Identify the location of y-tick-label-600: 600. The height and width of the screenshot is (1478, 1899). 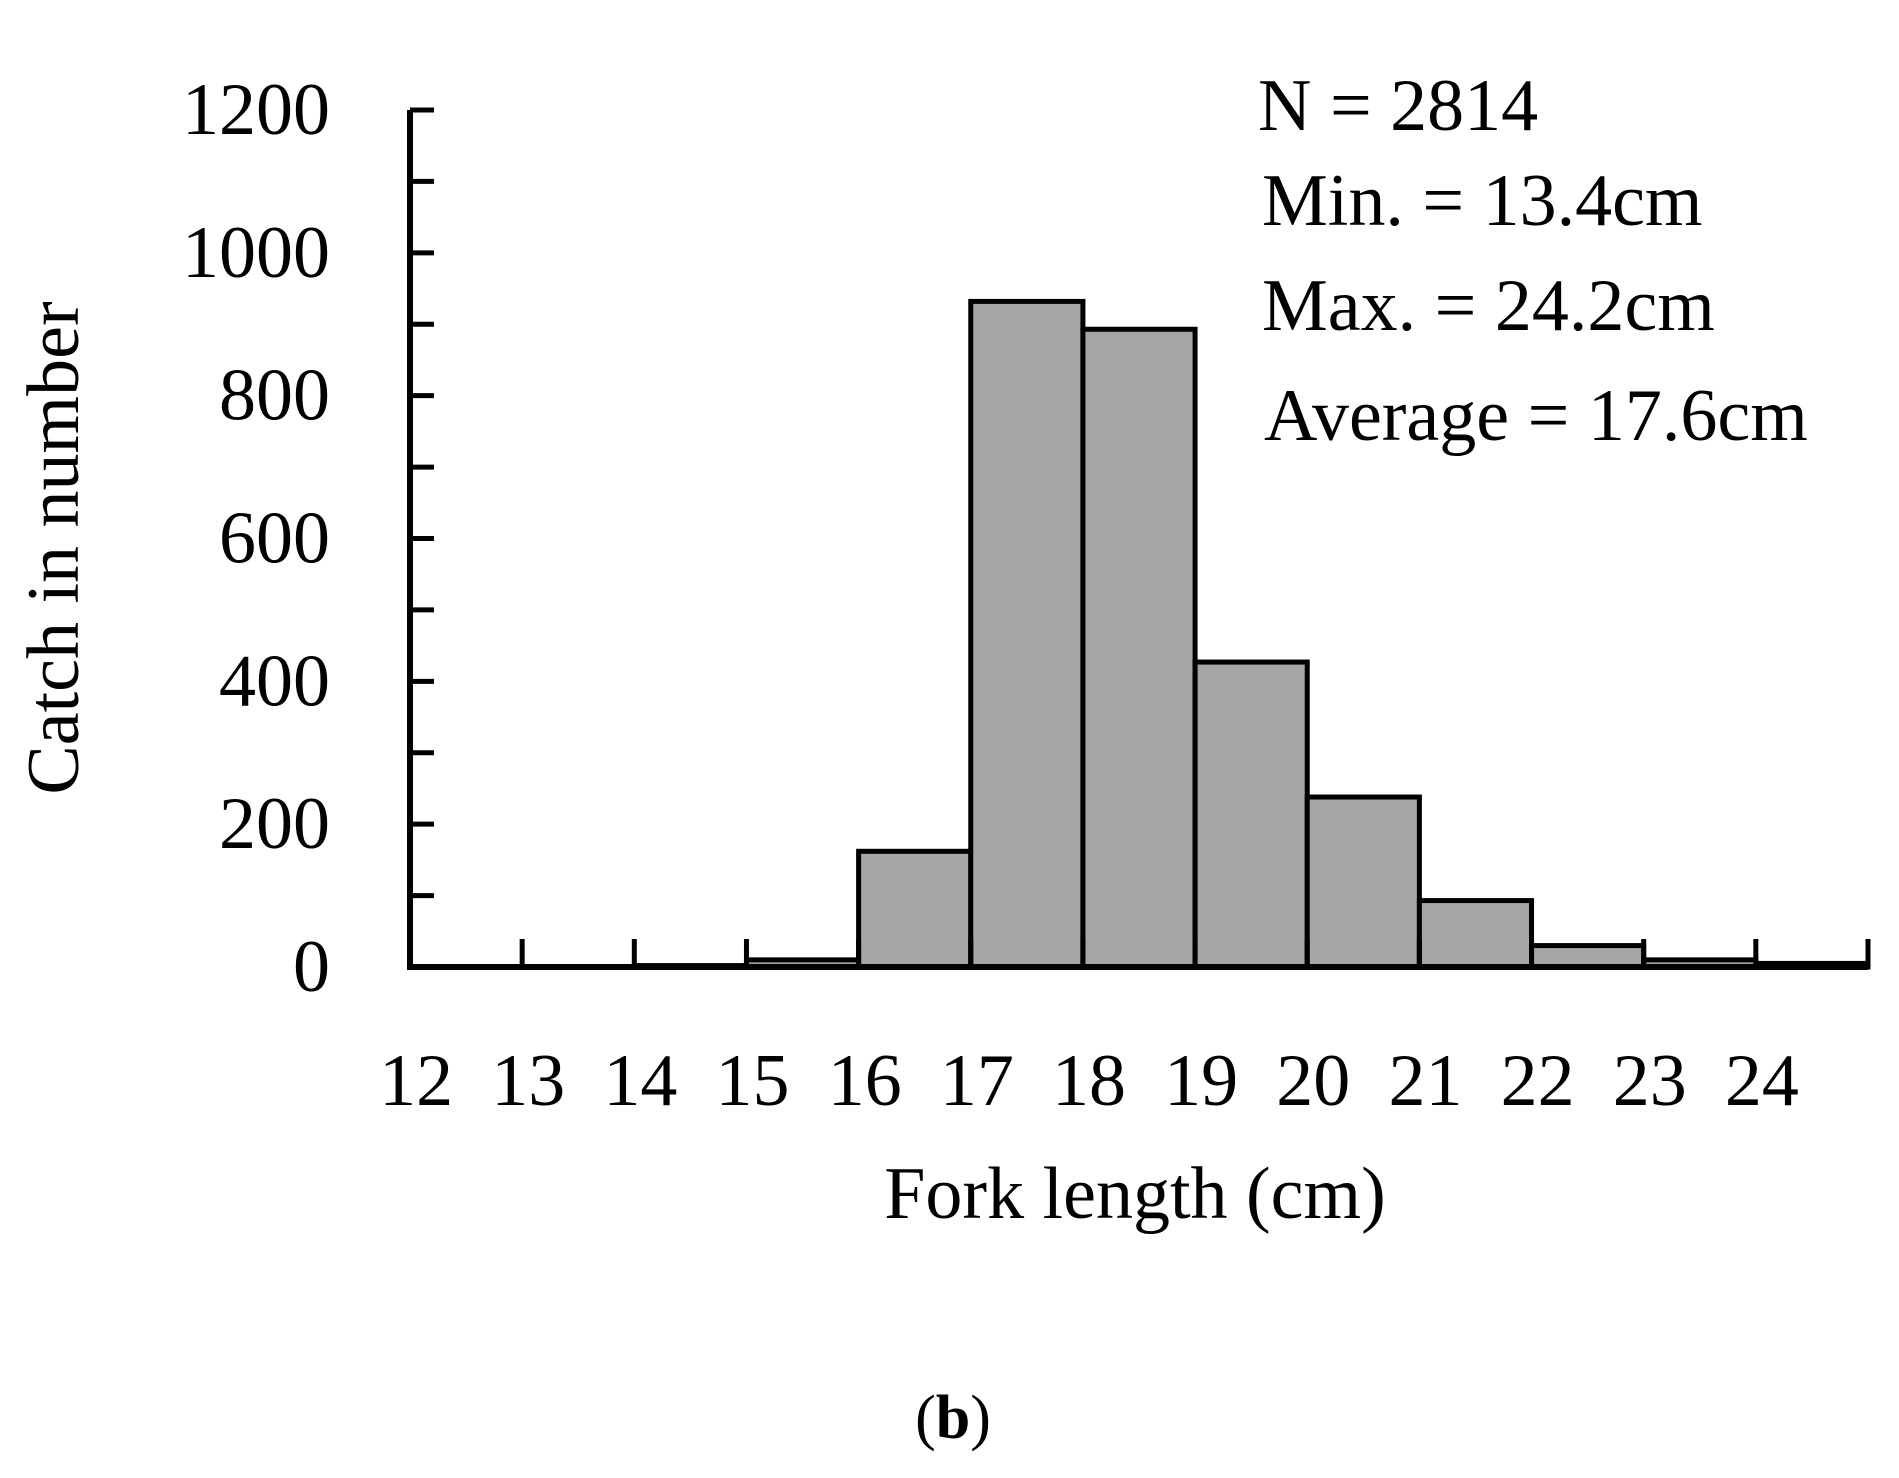
(274, 539).